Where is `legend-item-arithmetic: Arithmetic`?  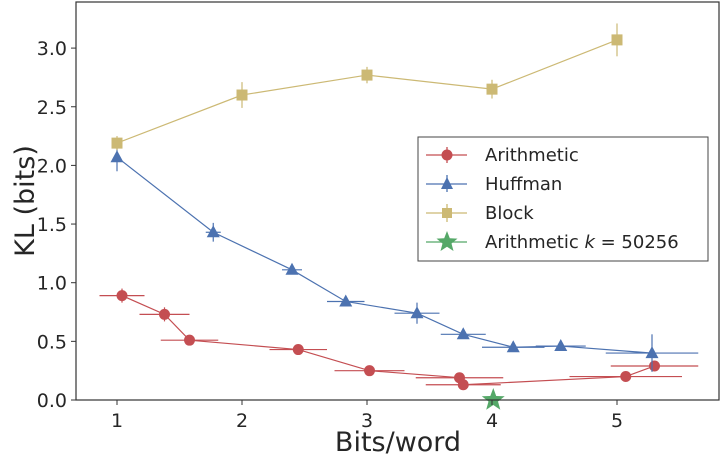
legend-item-arithmetic: Arithmetic is located at coordinates (502, 155).